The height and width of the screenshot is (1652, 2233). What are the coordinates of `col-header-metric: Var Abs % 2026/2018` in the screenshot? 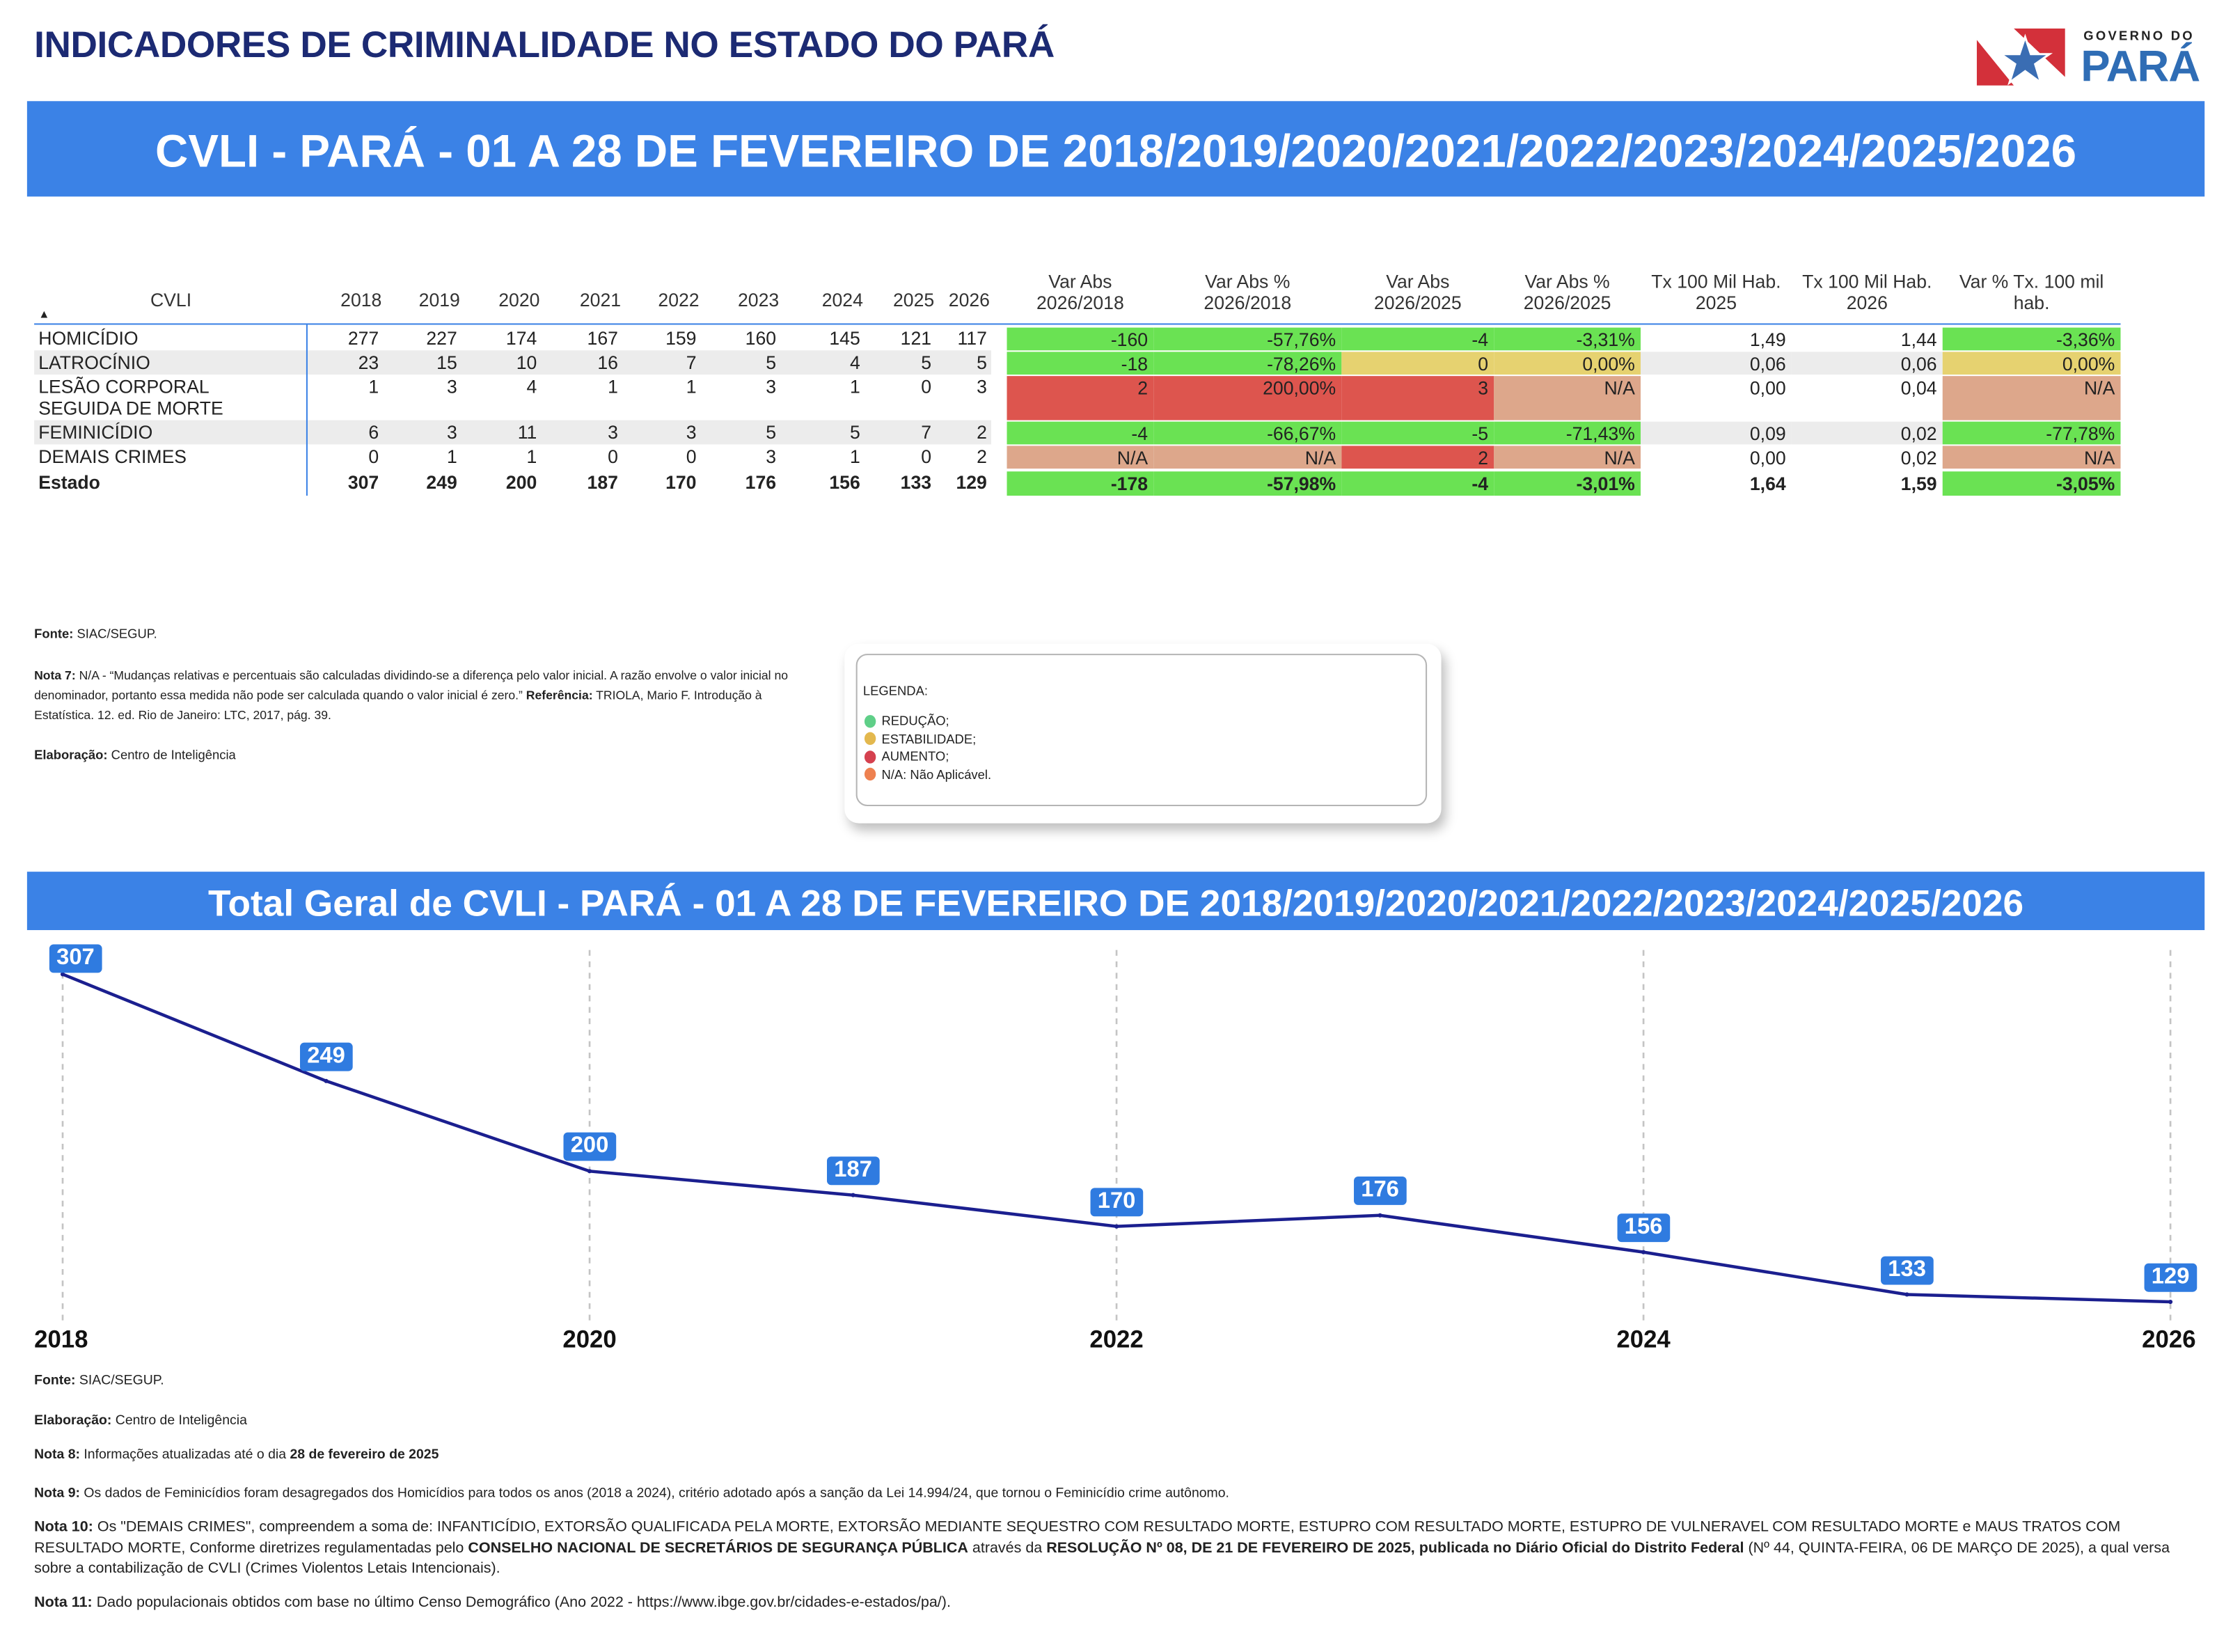 It's located at (1247, 292).